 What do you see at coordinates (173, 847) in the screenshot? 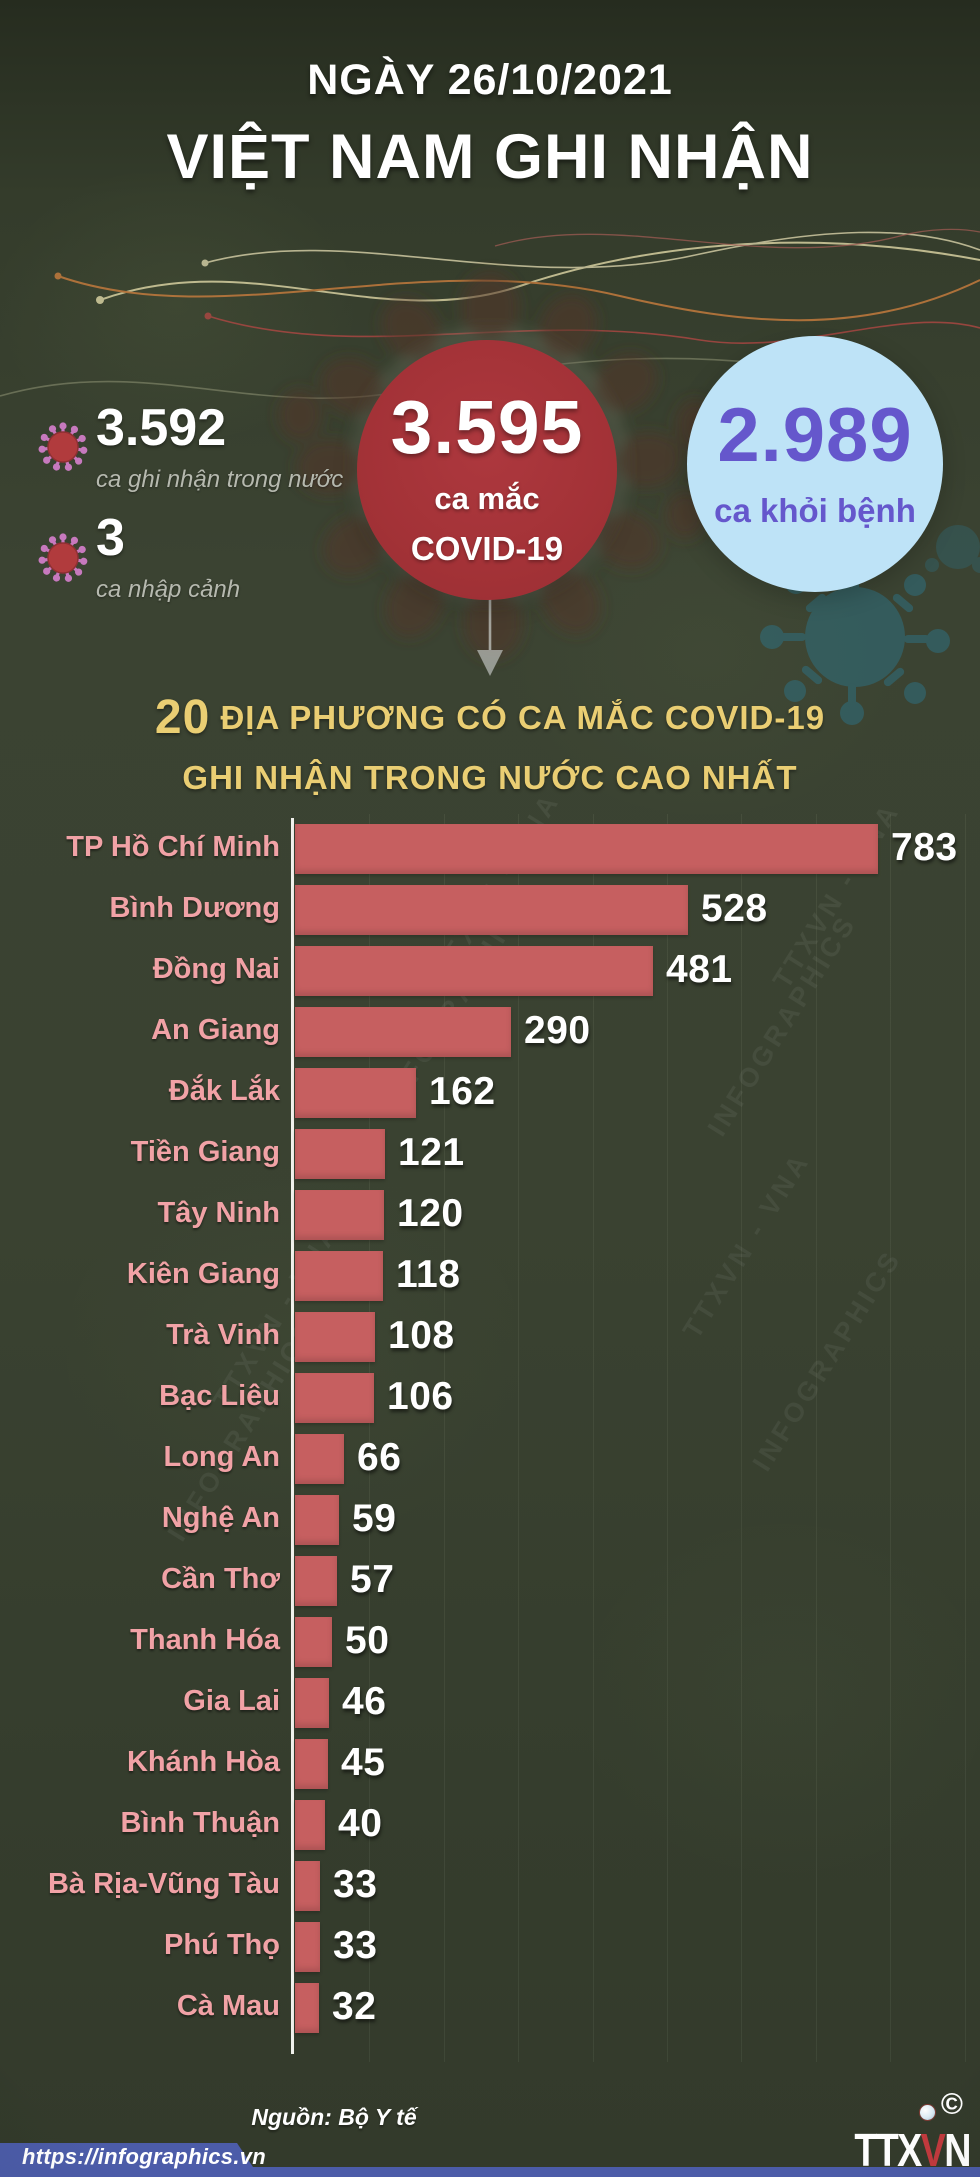
I see `bar-label: TP Hồ Chí Minh` at bounding box center [173, 847].